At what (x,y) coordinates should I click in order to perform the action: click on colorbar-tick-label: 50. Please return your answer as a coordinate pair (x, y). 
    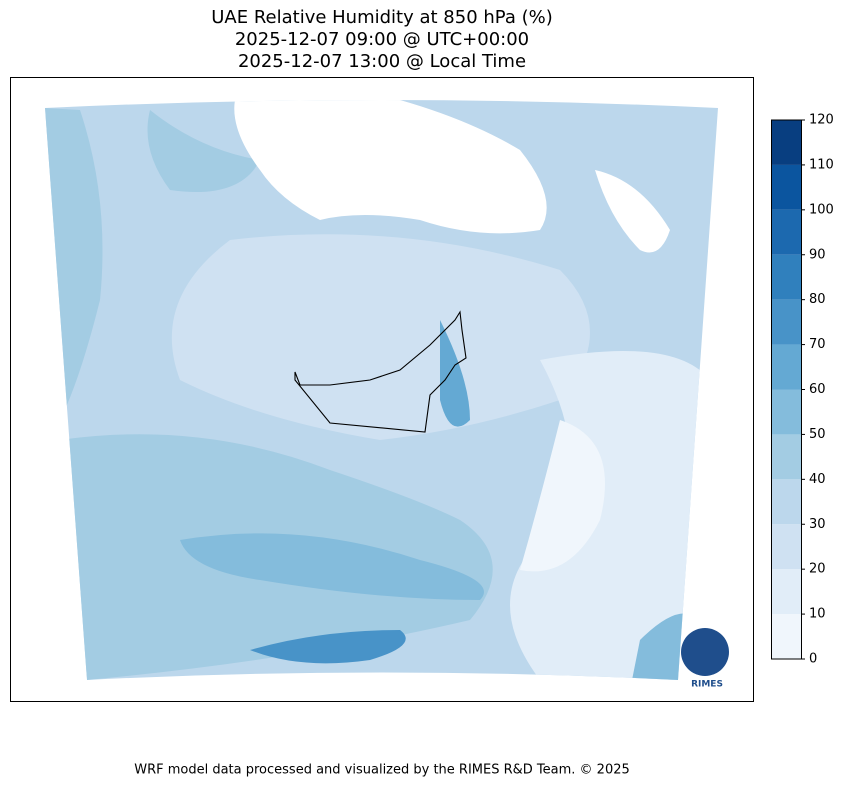
    Looking at the image, I should click on (817, 434).